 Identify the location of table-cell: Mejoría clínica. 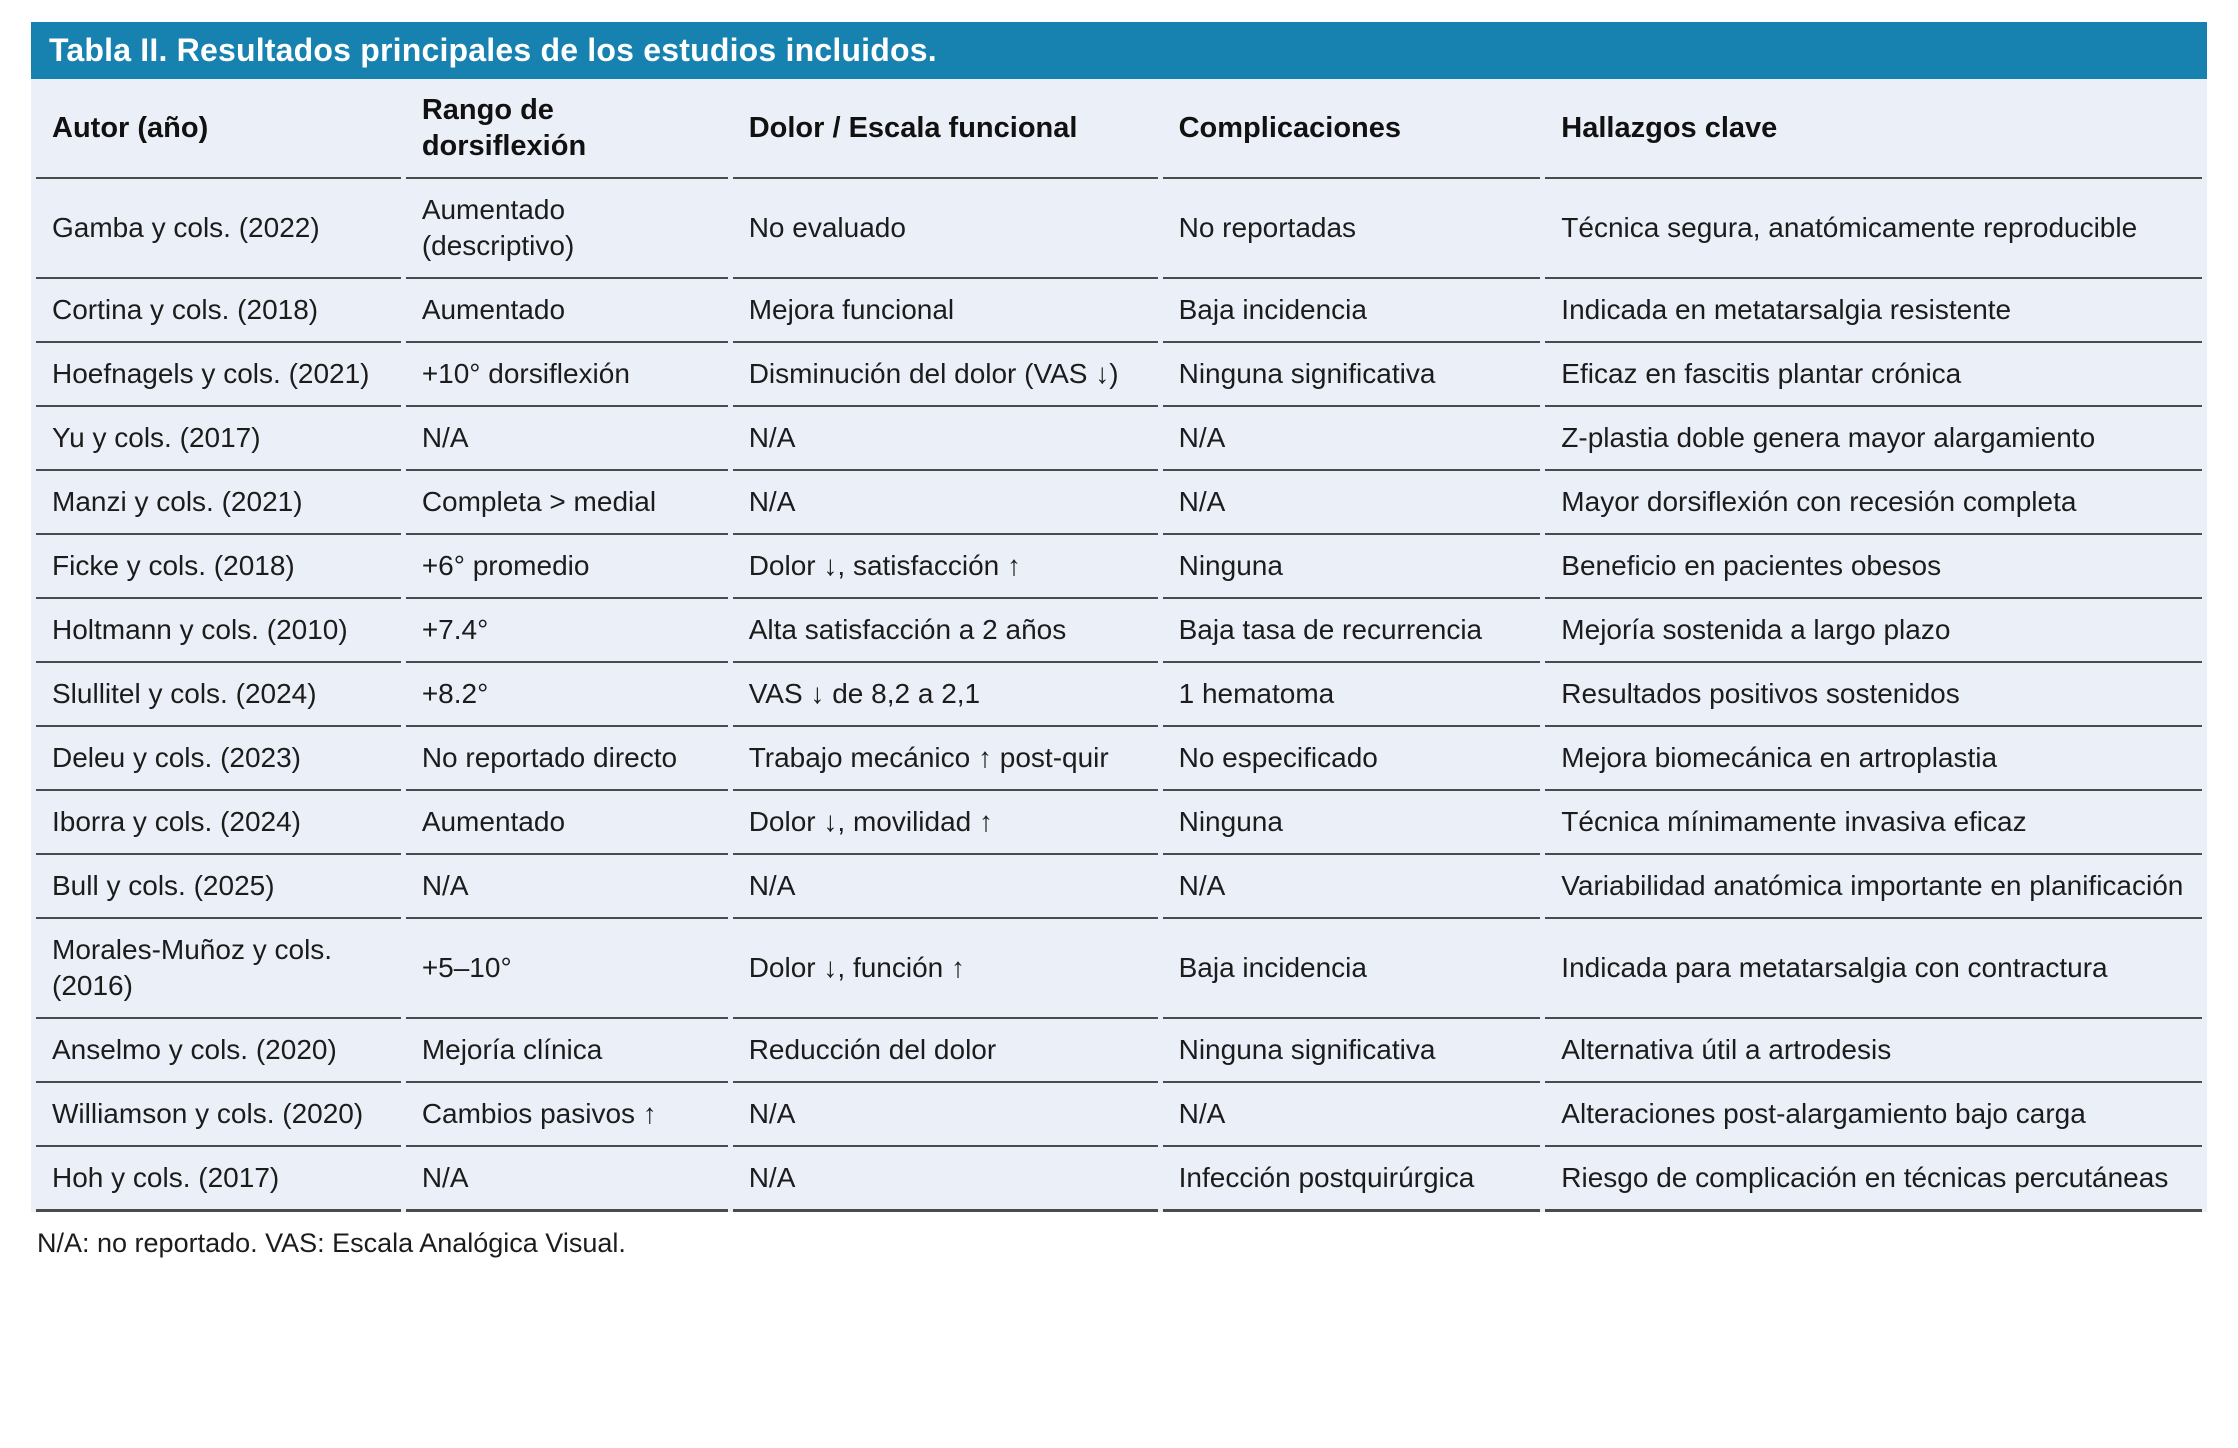
(566, 1051).